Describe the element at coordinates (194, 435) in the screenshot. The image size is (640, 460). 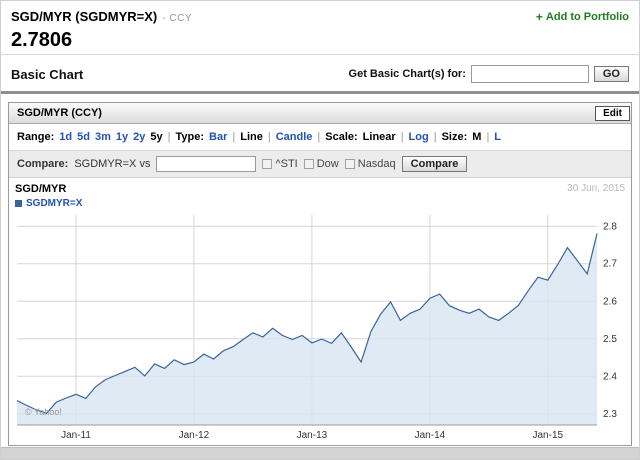
I see `svg-text: Jan-12` at that location.